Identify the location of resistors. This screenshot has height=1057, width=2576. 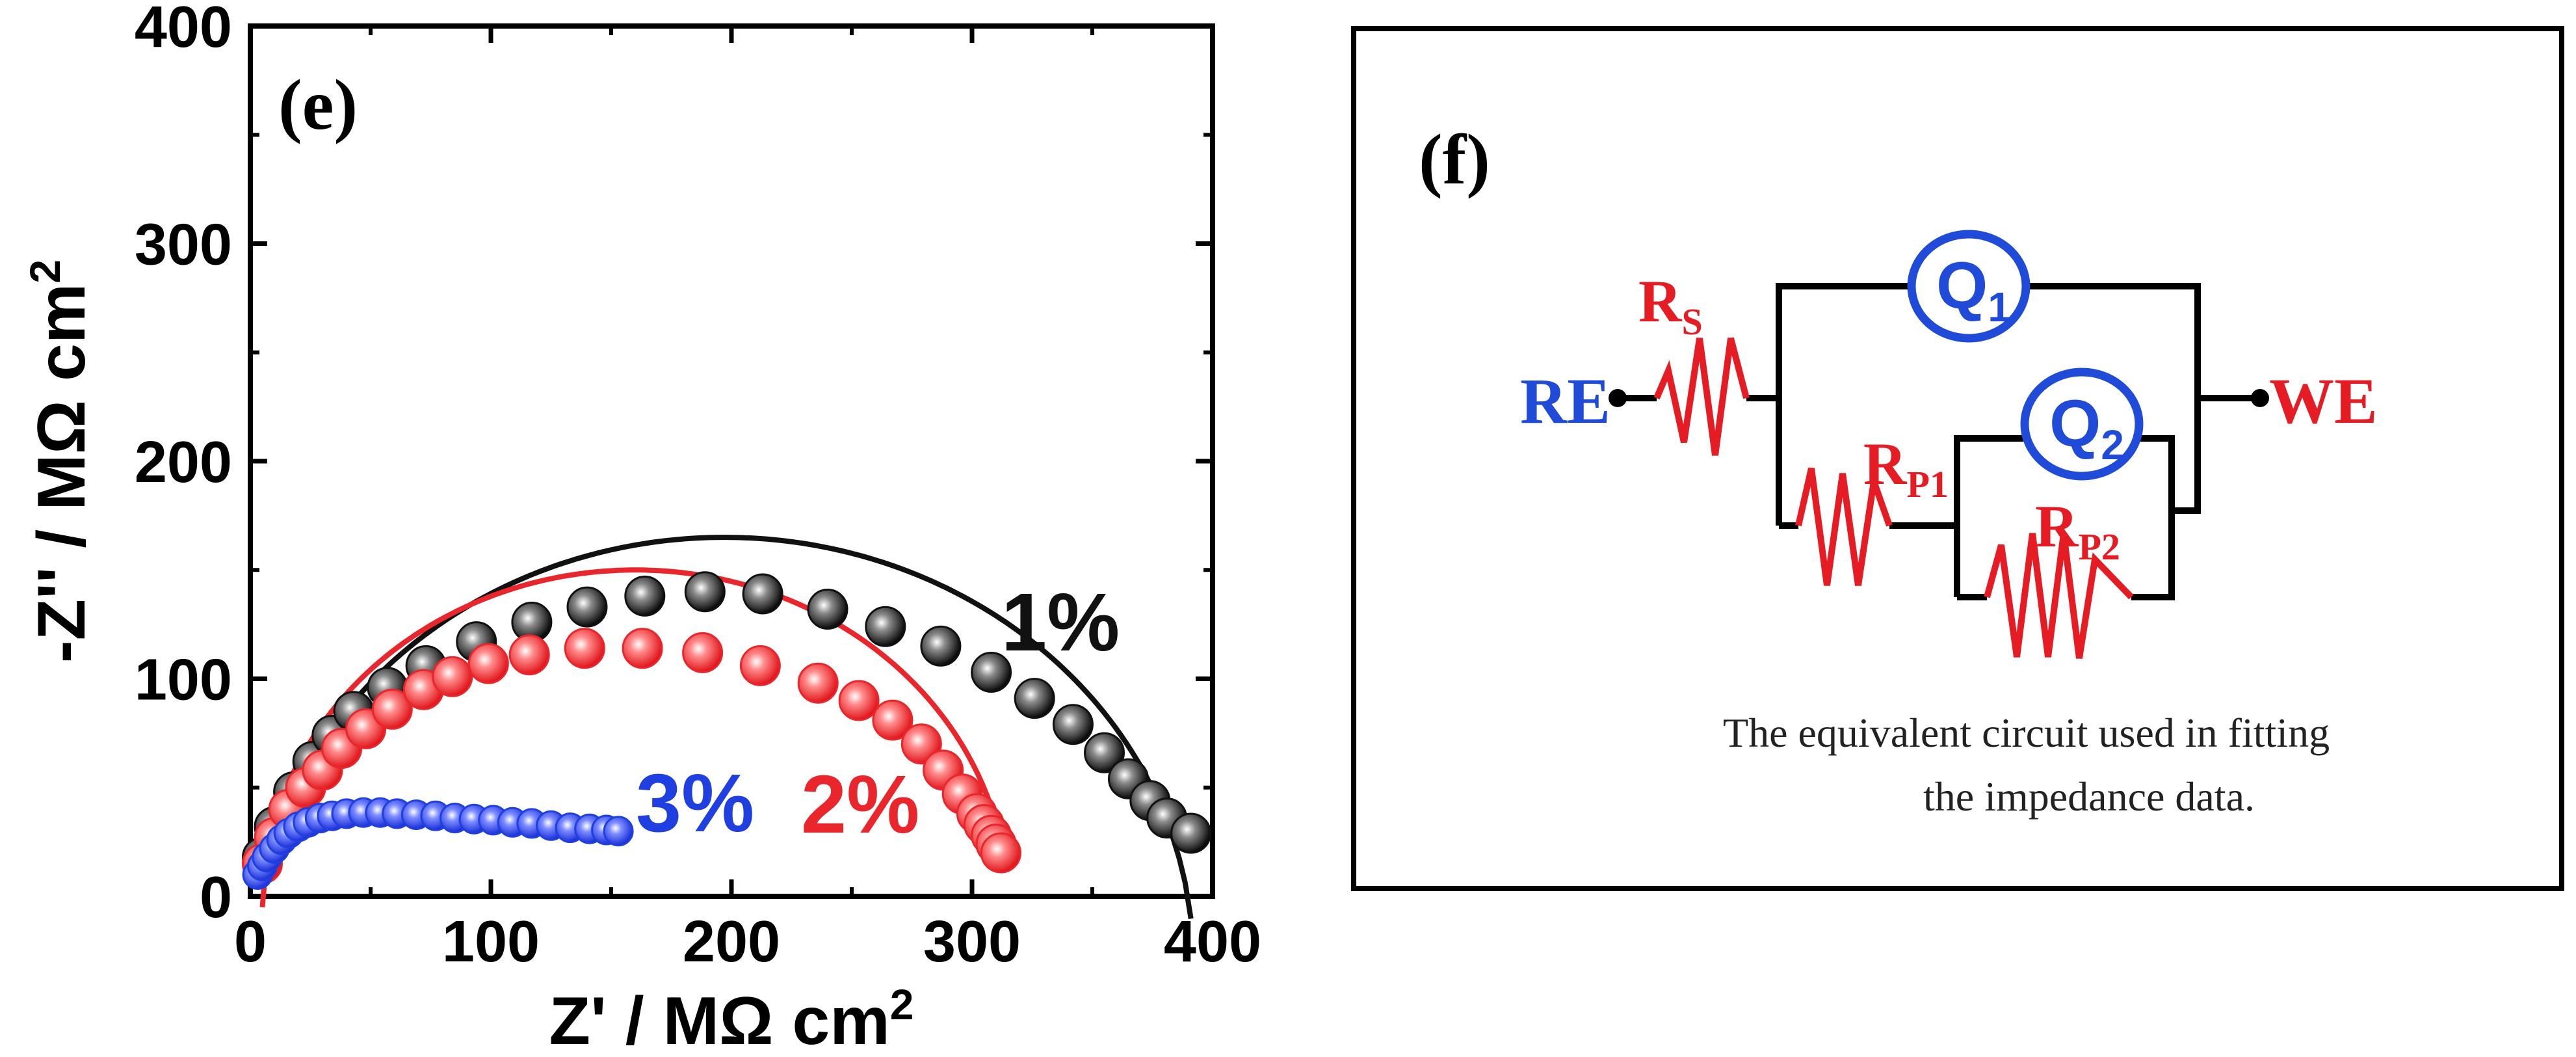
(1893, 498).